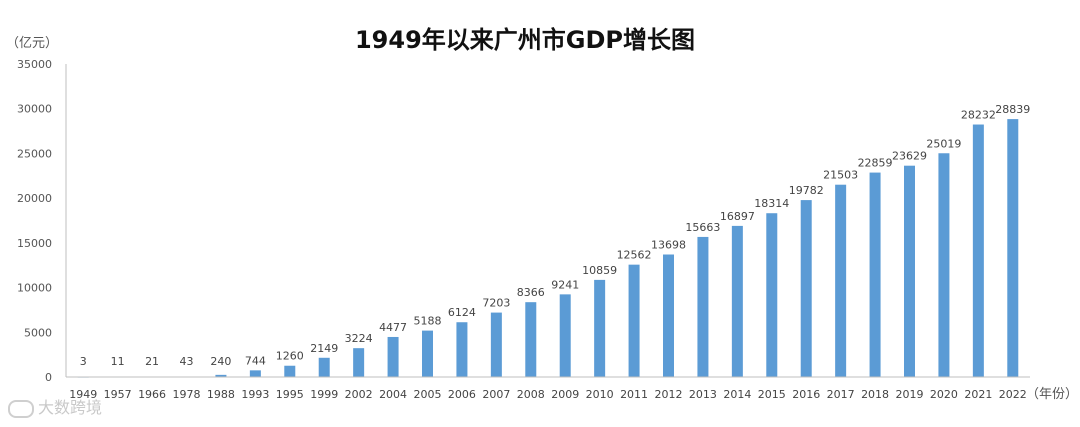  What do you see at coordinates (806, 190) in the screenshot?
I see `data-label: 19782` at bounding box center [806, 190].